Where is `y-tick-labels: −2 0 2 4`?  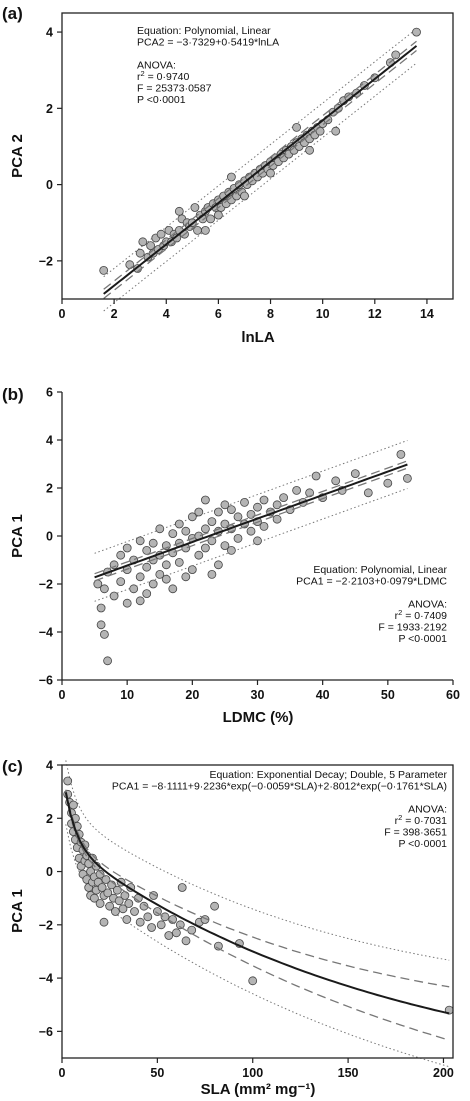
y-tick-labels: −2 0 2 4 is located at coordinates (46, 147).